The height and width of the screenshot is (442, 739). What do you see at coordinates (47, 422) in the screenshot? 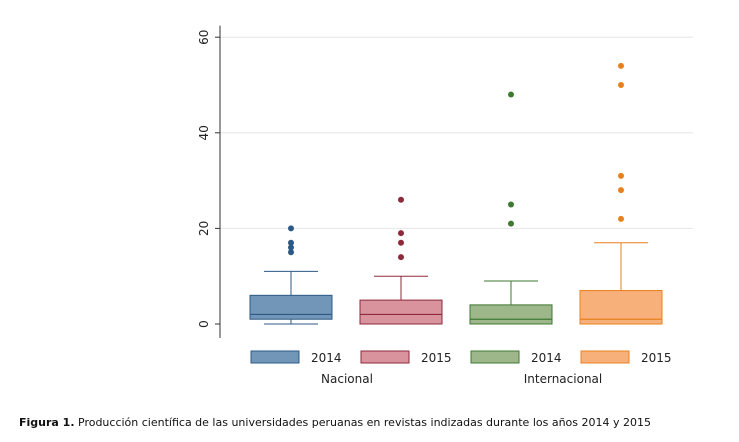
I see `caption-label: Figura 1.` at bounding box center [47, 422].